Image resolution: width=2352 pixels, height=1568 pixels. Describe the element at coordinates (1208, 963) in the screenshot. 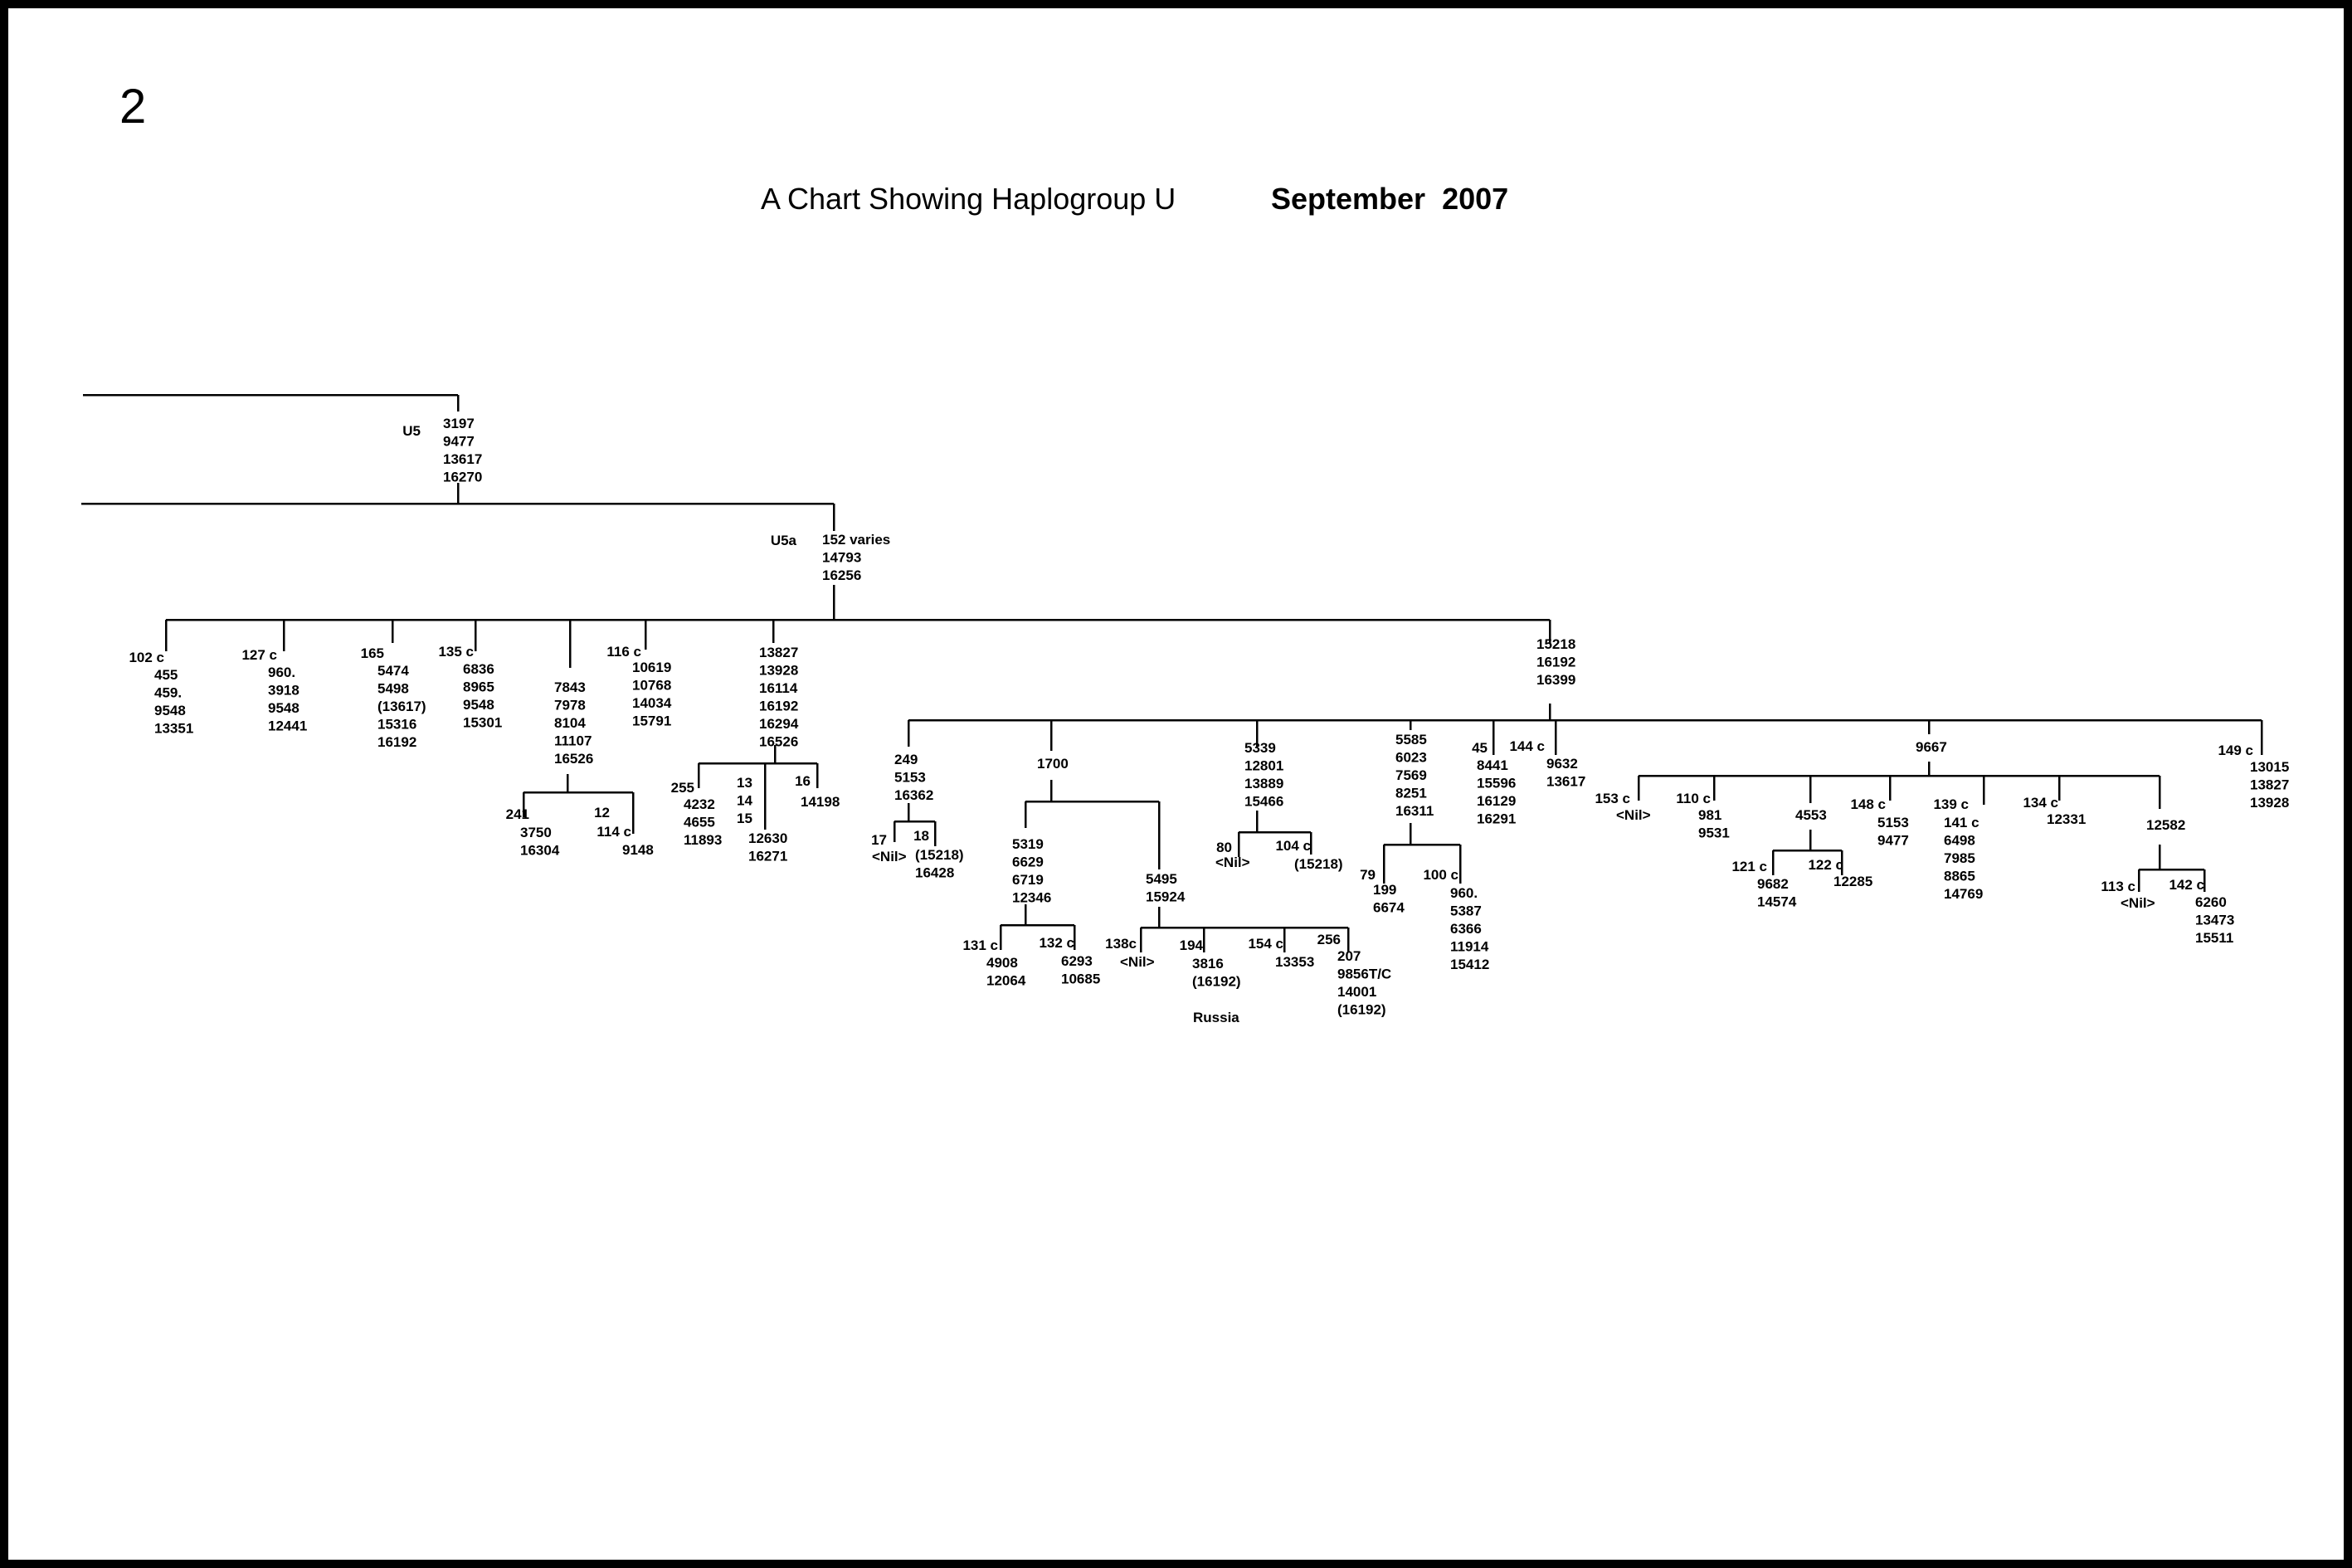

I see `branch-194-mutation: 3816` at that location.